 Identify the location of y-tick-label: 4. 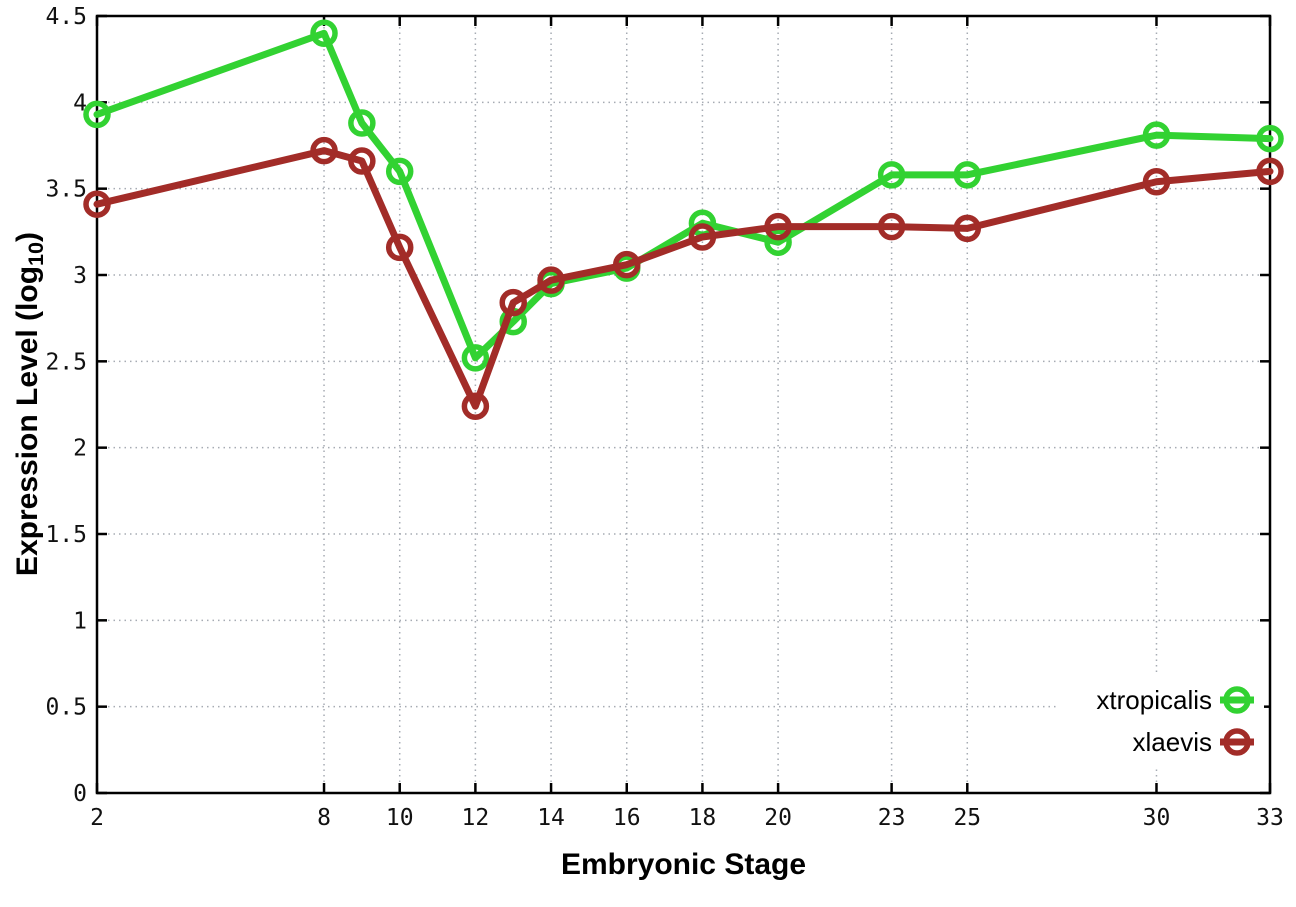
(80, 103).